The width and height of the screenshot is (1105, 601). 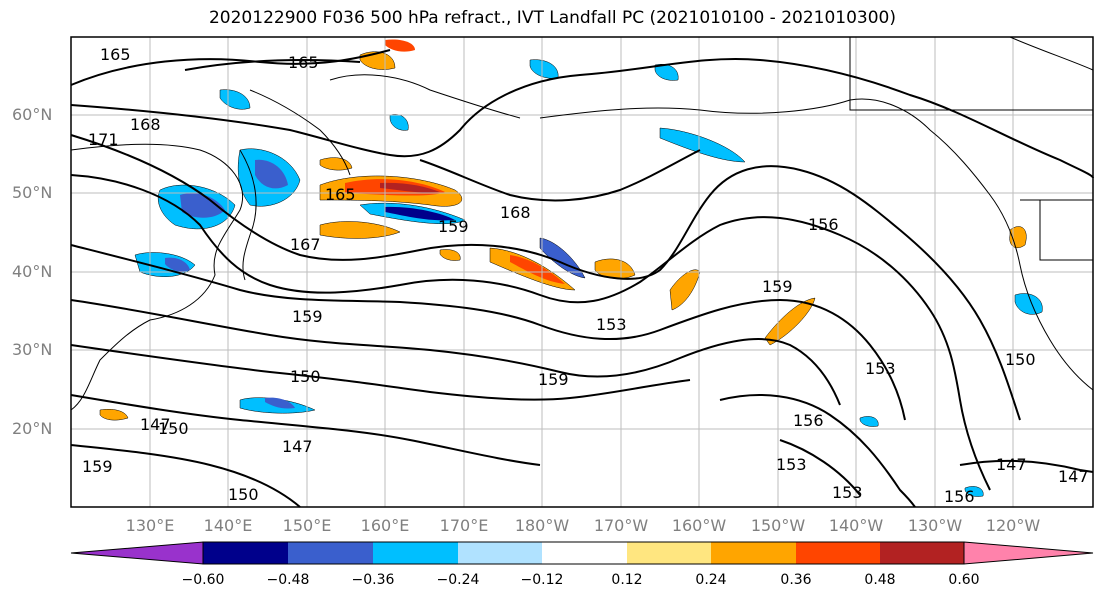 What do you see at coordinates (464, 525) in the screenshot?
I see `lon-tick-label: 170°E` at bounding box center [464, 525].